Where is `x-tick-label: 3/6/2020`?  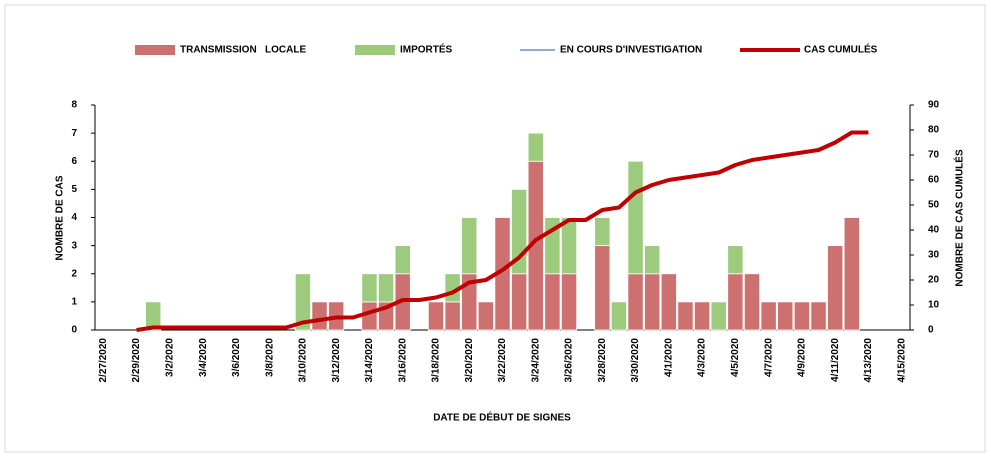 x-tick-label: 3/6/2020 is located at coordinates (236, 357).